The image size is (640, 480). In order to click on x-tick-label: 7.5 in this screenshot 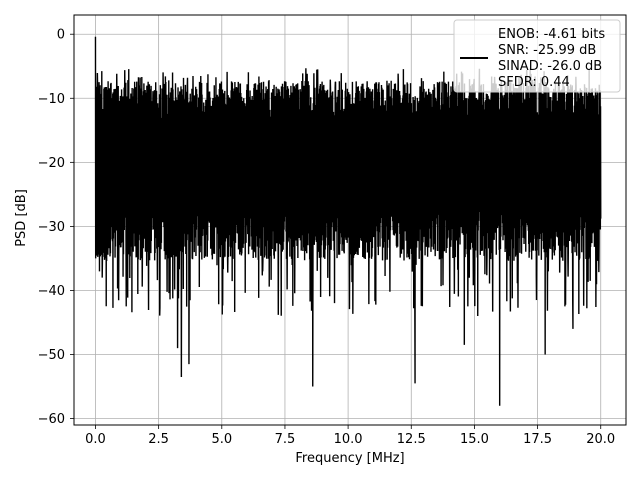, I will do `click(285, 439)`.